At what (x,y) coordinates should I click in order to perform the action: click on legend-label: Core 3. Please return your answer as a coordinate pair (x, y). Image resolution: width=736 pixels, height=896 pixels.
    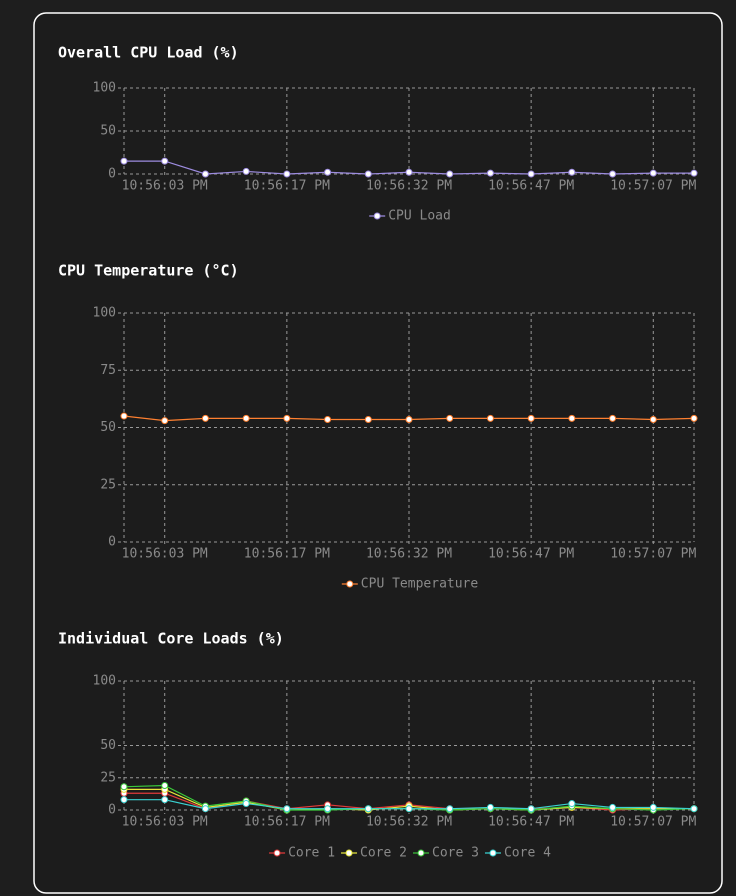
    Looking at the image, I should click on (455, 853).